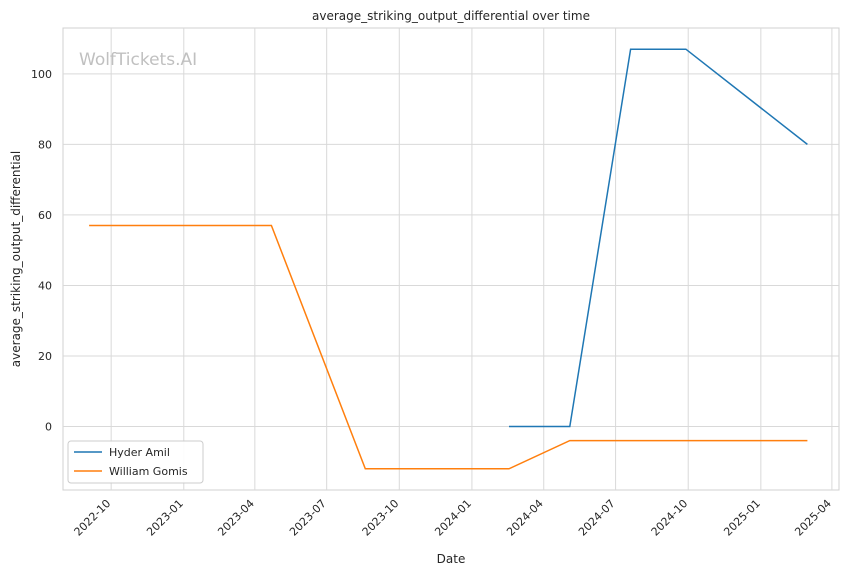 Image resolution: width=860 pixels, height=575 pixels. Describe the element at coordinates (308, 518) in the screenshot. I see `x-tick-label: 2023-07` at that location.